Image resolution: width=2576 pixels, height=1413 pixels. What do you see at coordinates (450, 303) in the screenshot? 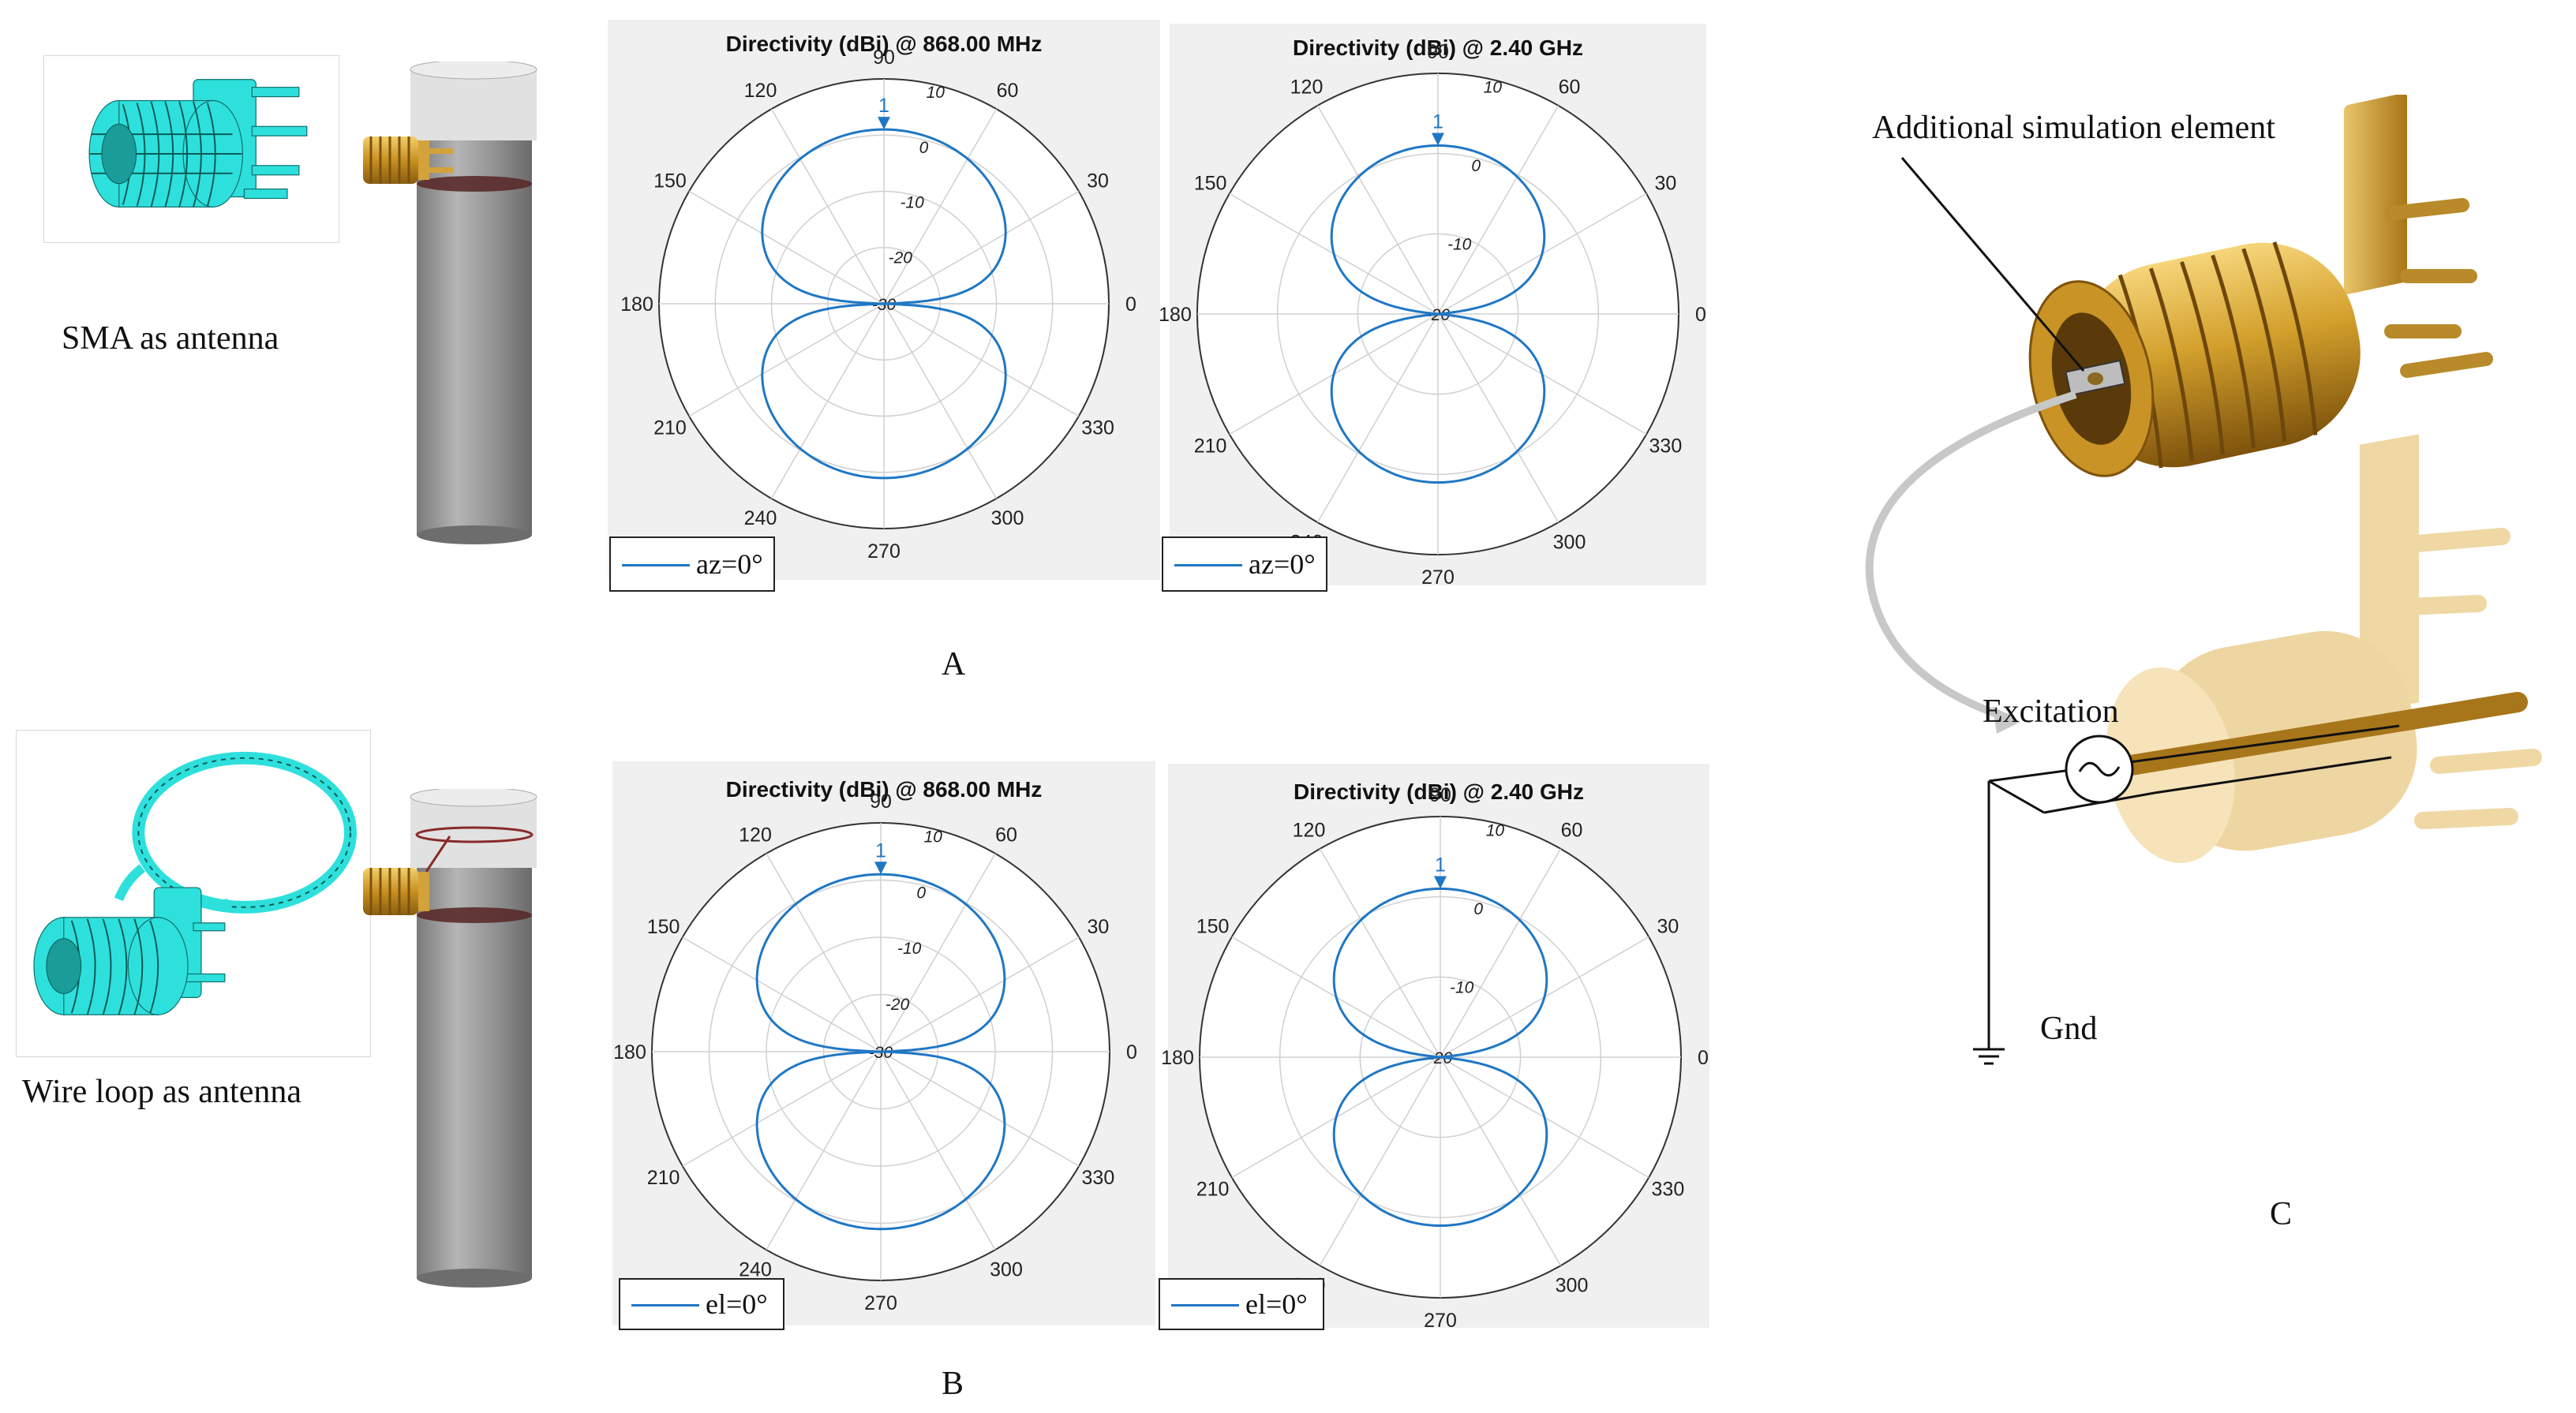
I see `tube-sma-icon` at bounding box center [450, 303].